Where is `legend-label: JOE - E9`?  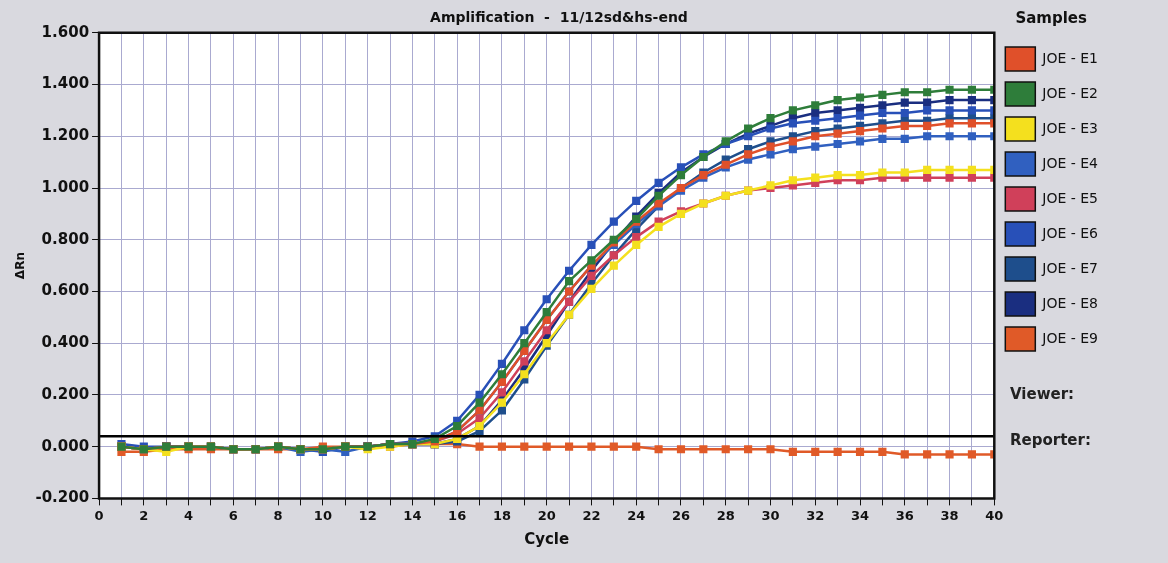 legend-label: JOE - E9 is located at coordinates (1069, 337).